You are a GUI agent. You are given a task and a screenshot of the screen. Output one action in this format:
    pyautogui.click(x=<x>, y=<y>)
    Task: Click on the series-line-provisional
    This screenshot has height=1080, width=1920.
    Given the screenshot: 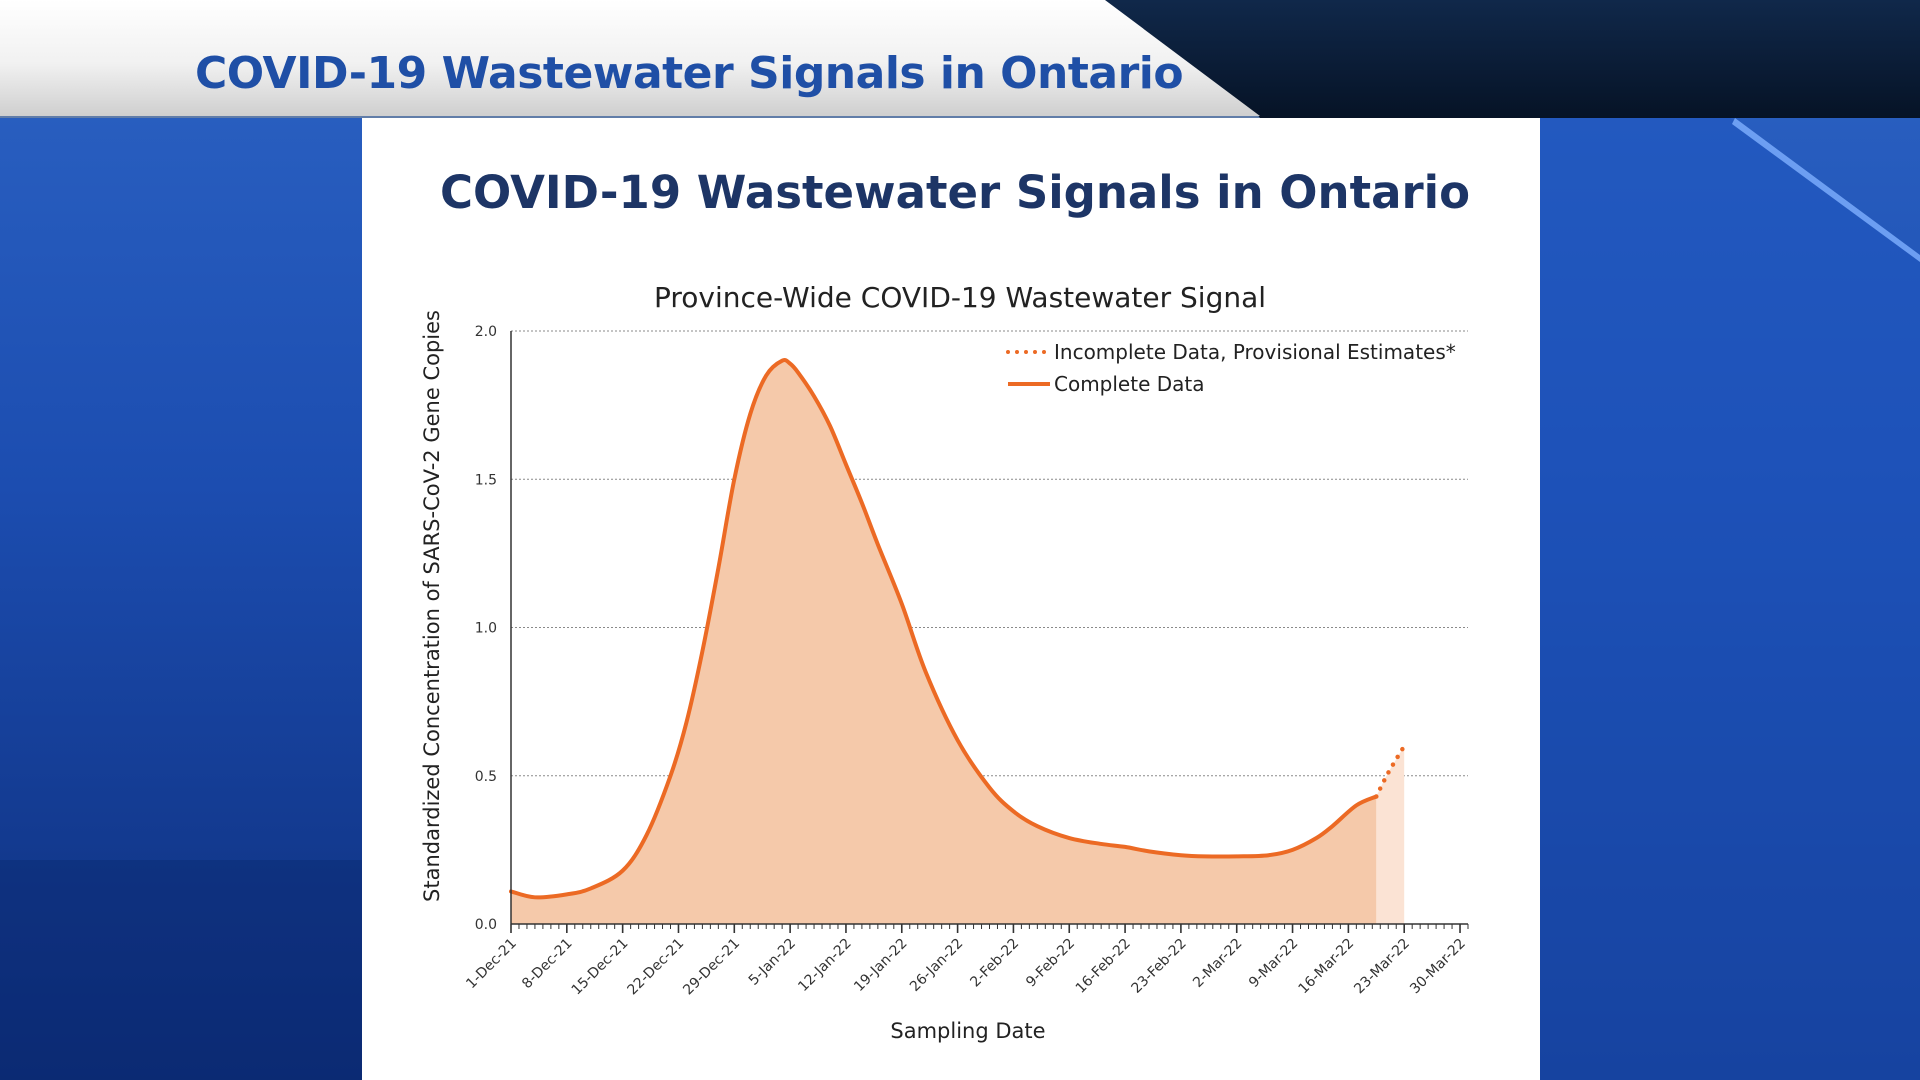 What is the action you would take?
    pyautogui.click(x=1390, y=771)
    